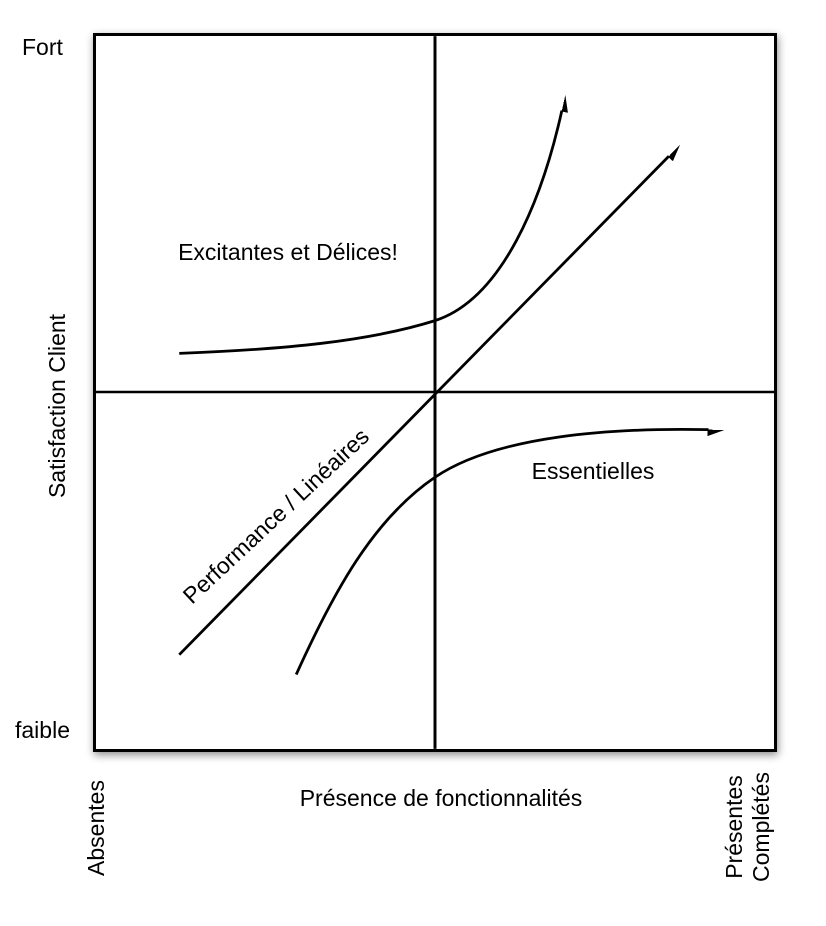 Image resolution: width=826 pixels, height=926 pixels. I want to click on essentielles-curve, so click(501, 552).